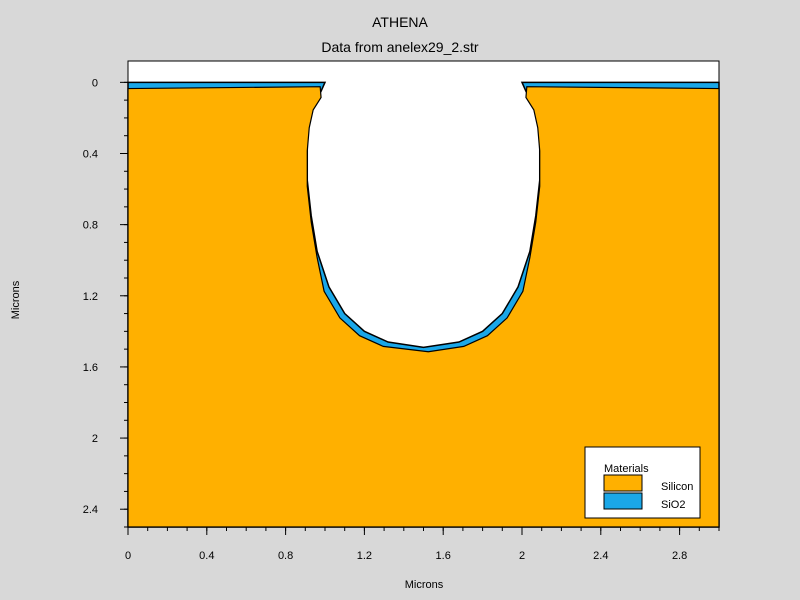 The width and height of the screenshot is (800, 600). What do you see at coordinates (206, 556) in the screenshot?
I see `x-tick-label: 0.4` at bounding box center [206, 556].